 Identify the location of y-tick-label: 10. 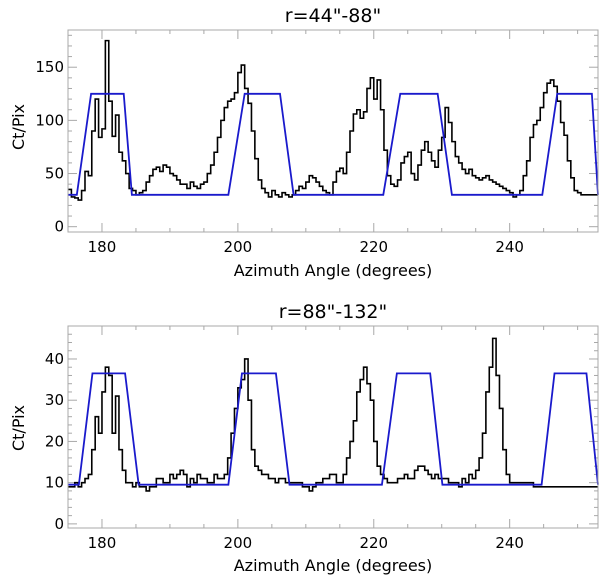
(54, 483).